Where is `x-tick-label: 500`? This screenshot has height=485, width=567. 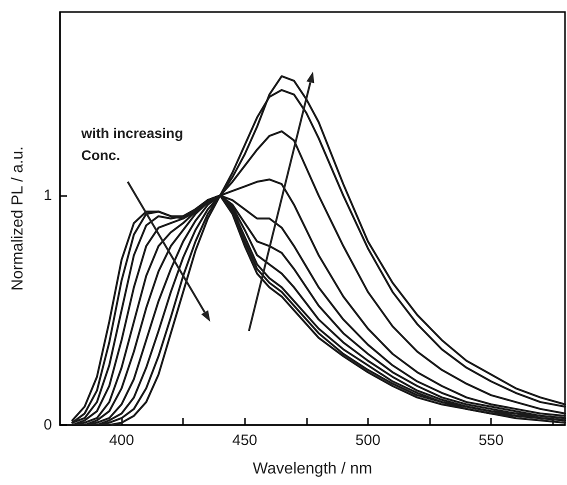
x-tick-label: 500 is located at coordinates (367, 440).